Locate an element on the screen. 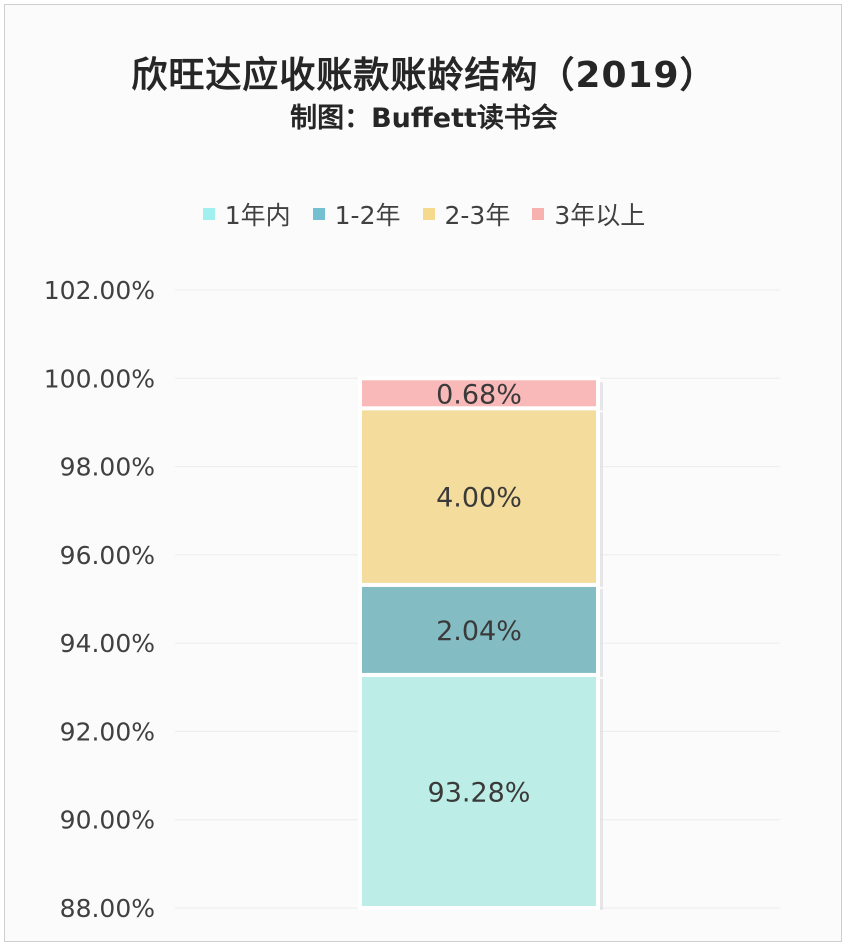 Image resolution: width=848 pixels, height=952 pixels. chart-title: 欣旺达应收账款账龄结构（2019） is located at coordinates (424, 75).